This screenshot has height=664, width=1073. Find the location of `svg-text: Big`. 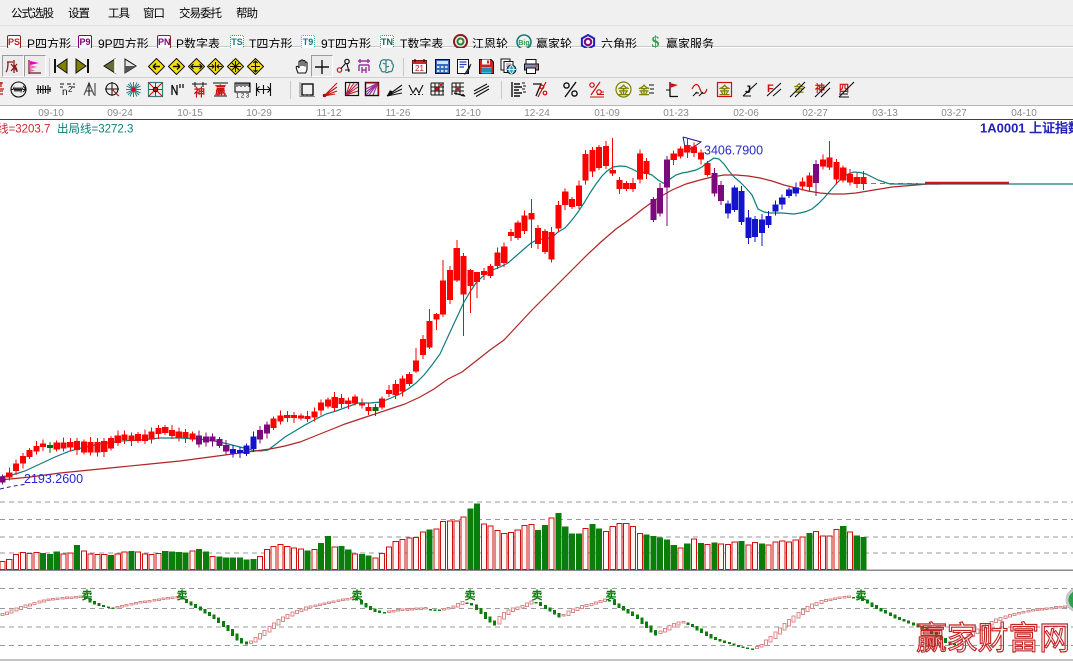

svg-text: Big is located at coordinates (523, 43).